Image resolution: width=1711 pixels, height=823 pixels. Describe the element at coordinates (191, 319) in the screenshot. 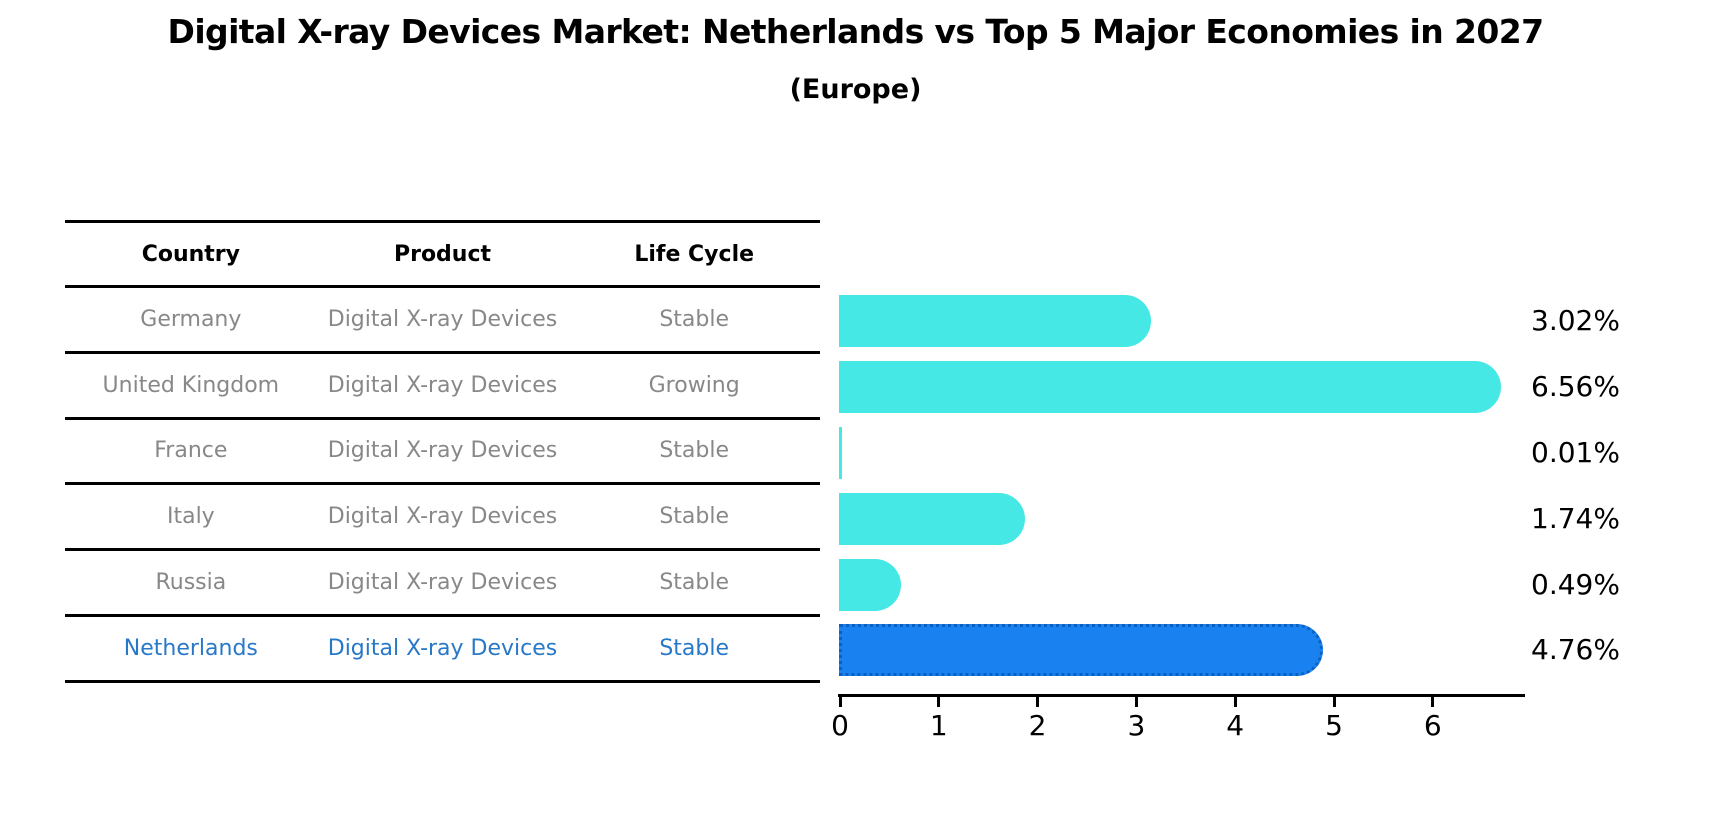

I see `cell-country: Germany` at that location.